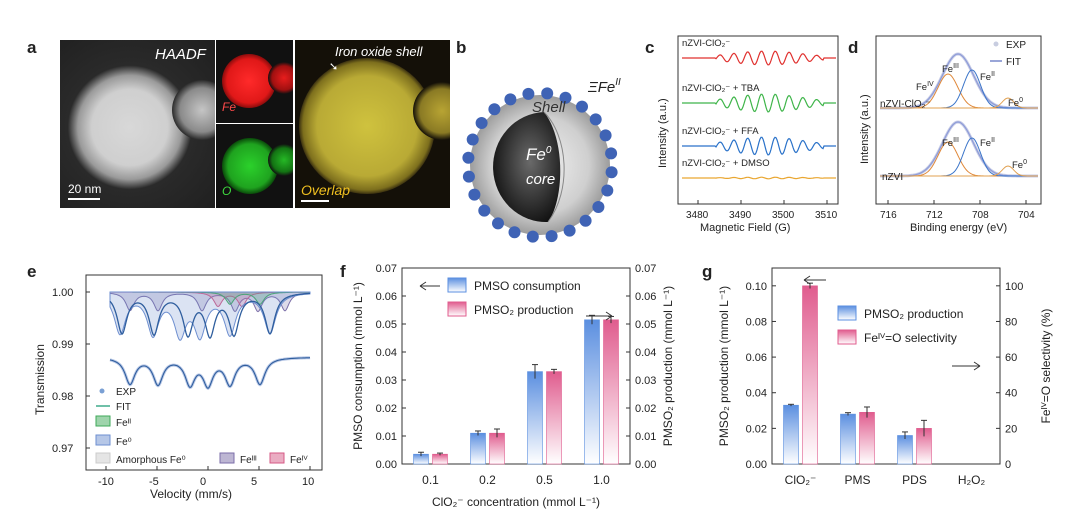  Describe the element at coordinates (487, 480) in the screenshot. I see `x-tick-label: 0.2` at that location.